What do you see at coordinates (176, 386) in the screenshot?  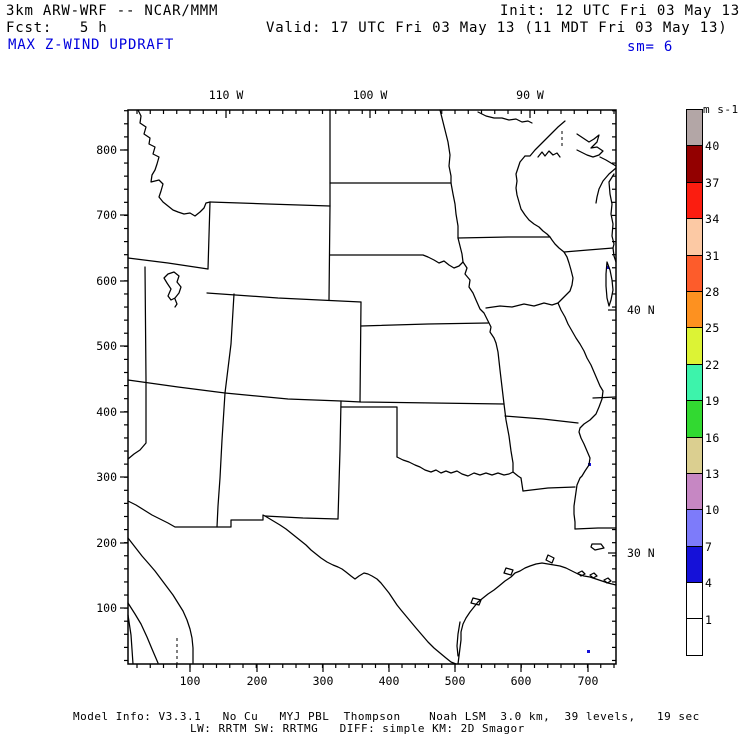 I see `border-utah-arizona` at bounding box center [176, 386].